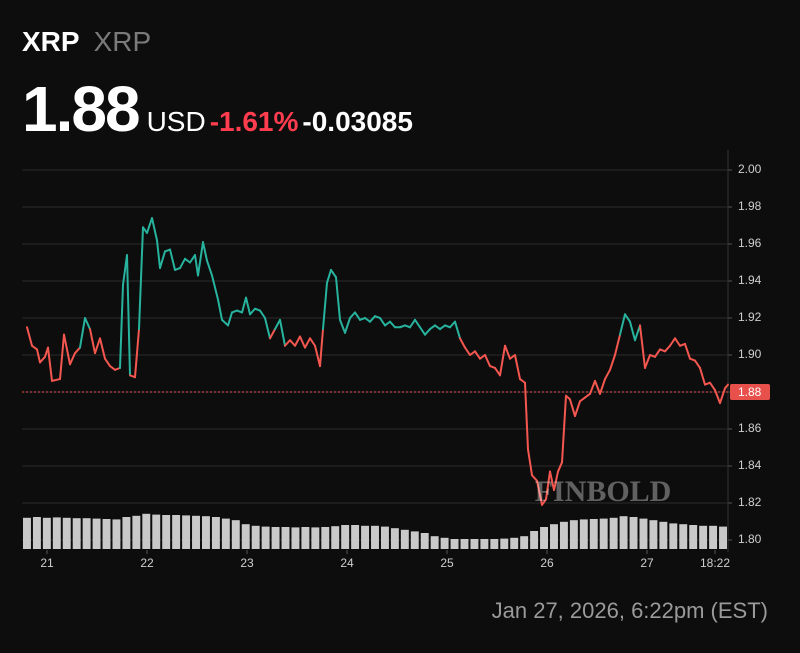  I want to click on x-tick-label: 22, so click(147, 563).